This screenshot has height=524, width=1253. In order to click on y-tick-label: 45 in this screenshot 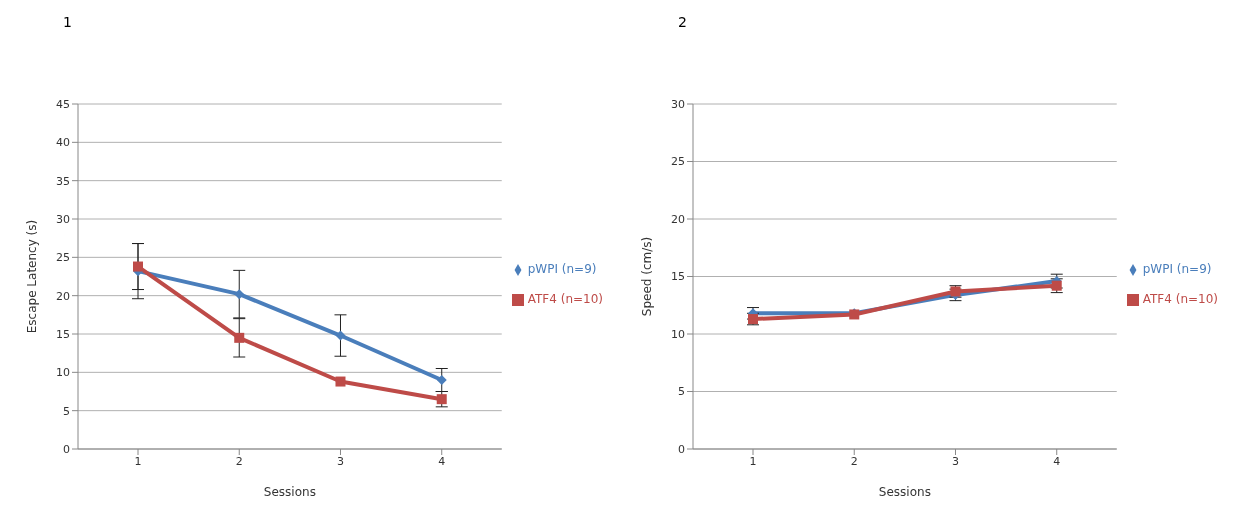, I will do `click(63, 104)`.